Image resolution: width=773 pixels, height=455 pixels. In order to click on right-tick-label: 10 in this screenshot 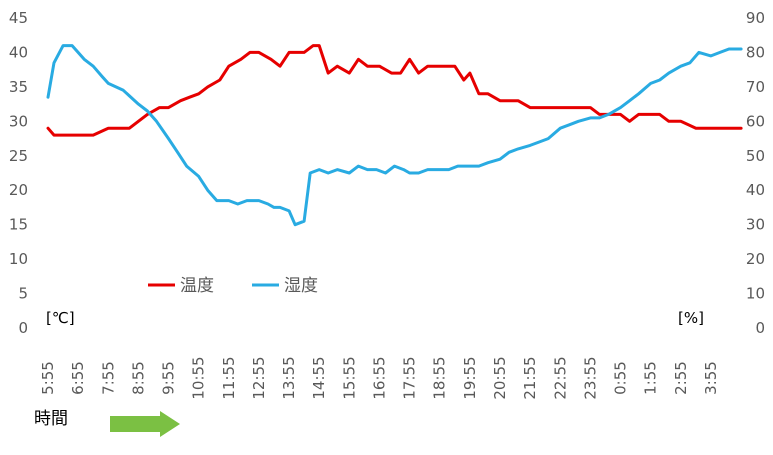, I will do `click(755, 294)`.